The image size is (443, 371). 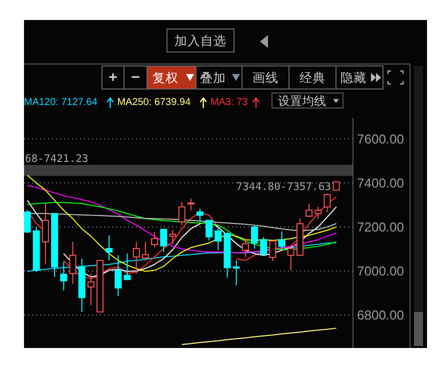 What do you see at coordinates (229, 102) in the screenshot?
I see `legend-label: MA3: 73` at bounding box center [229, 102].